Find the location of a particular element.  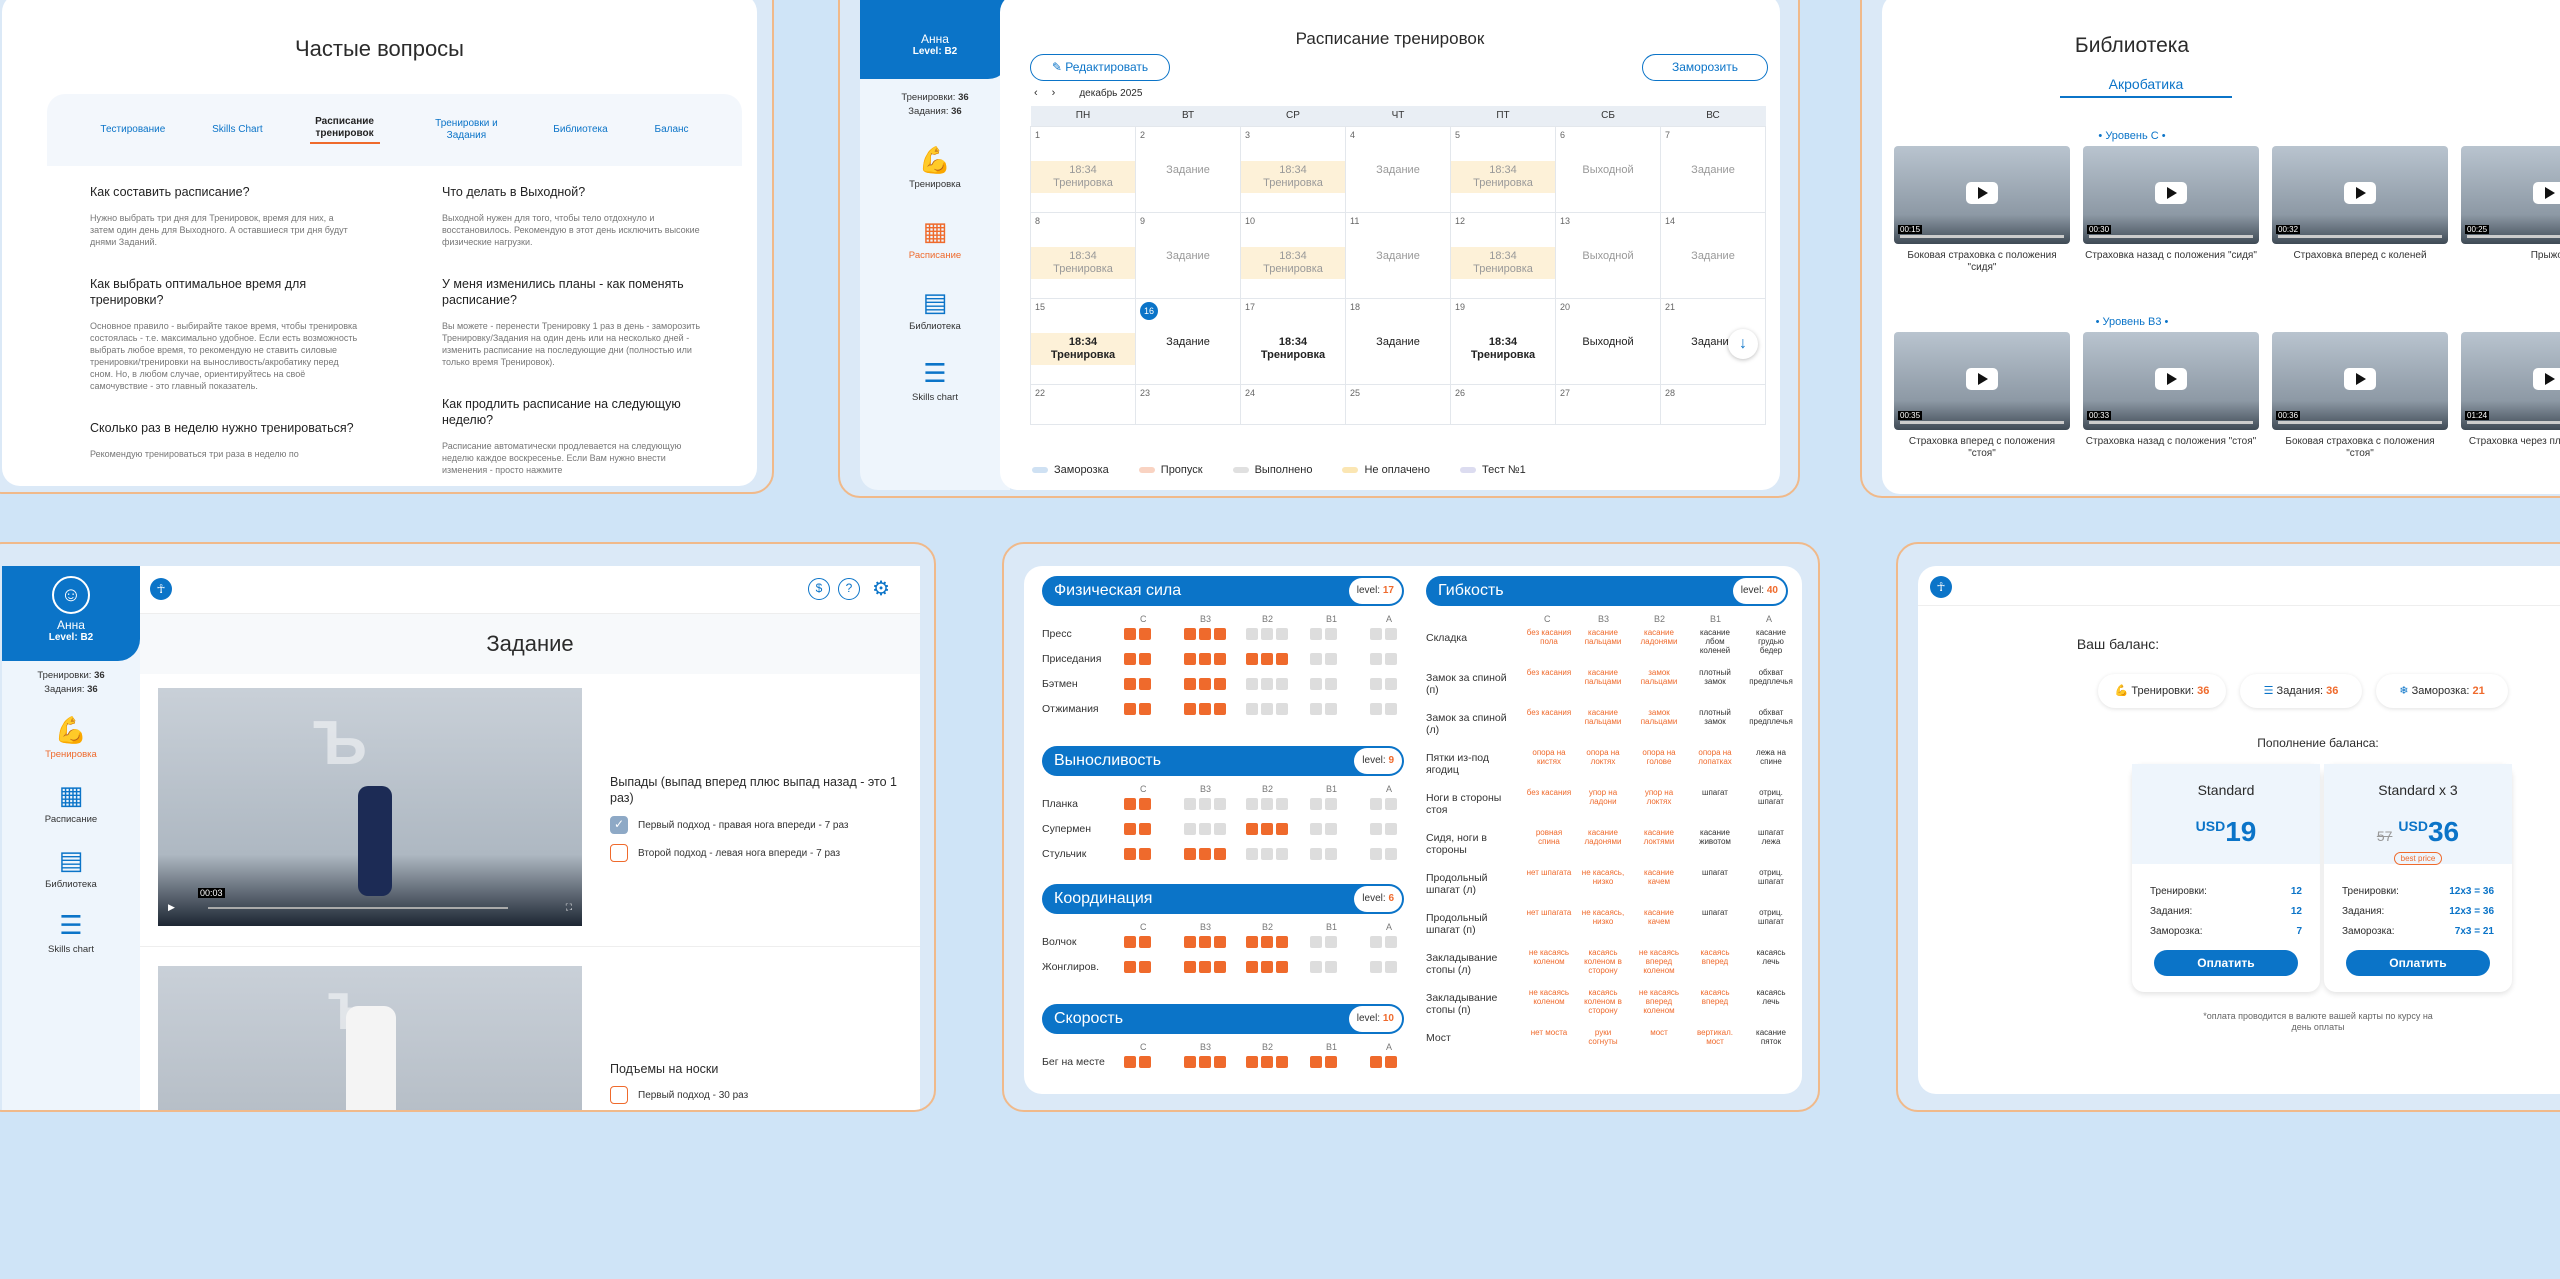

dollar-icon: $ is located at coordinates (819, 589).